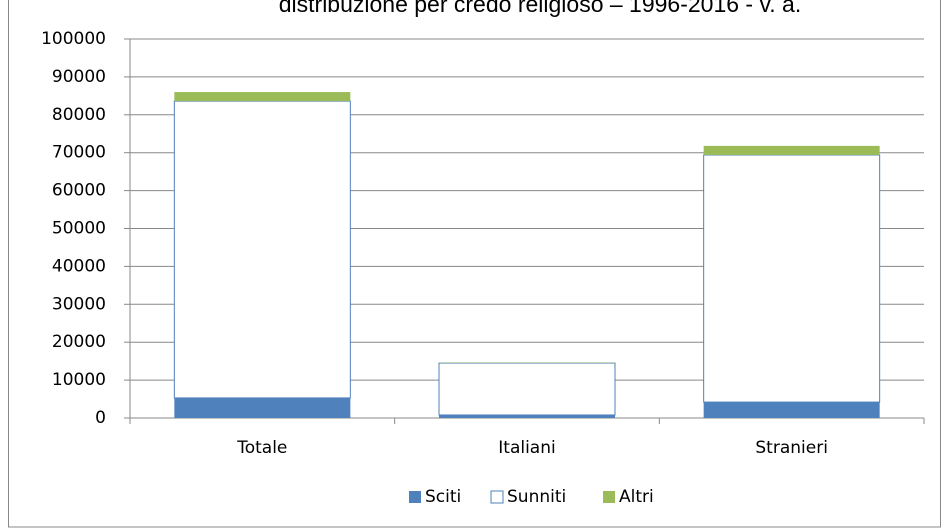  I want to click on x-tick-label: Italiani, so click(526, 448).